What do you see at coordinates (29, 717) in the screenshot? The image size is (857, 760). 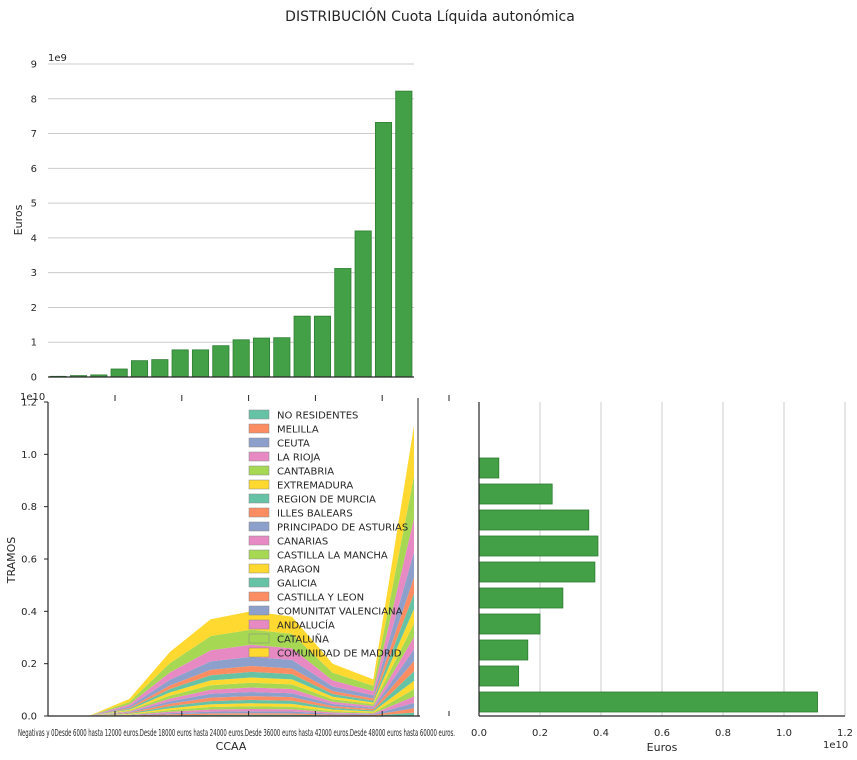 I see `area-ytick-label: 0.0` at bounding box center [29, 717].